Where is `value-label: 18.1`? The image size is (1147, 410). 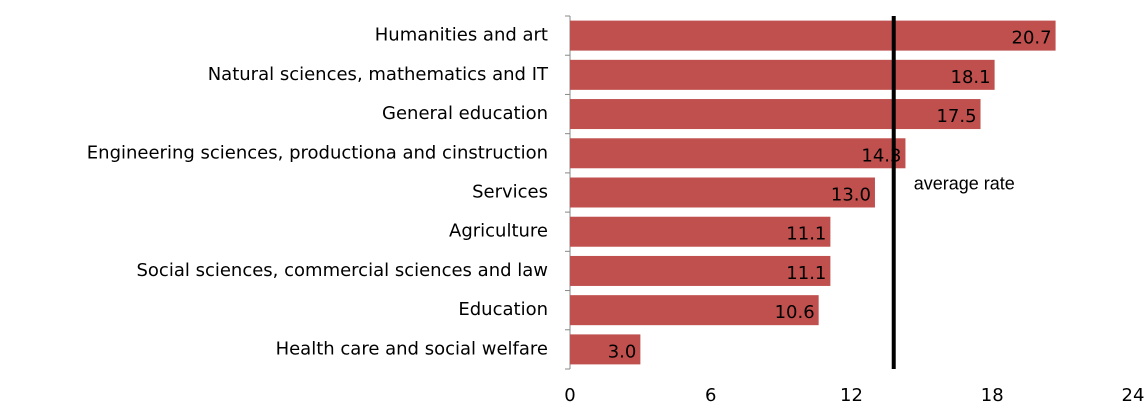 value-label: 18.1 is located at coordinates (971, 77).